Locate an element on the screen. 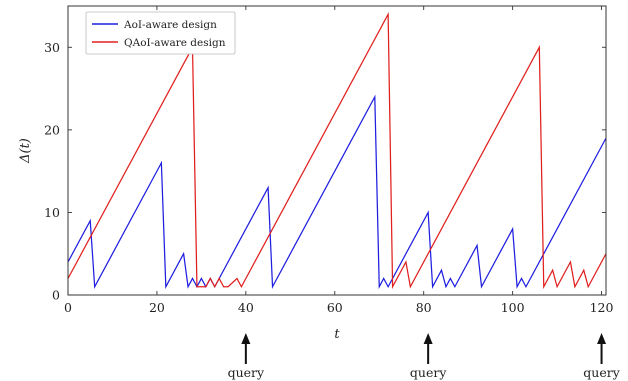 This screenshot has width=628, height=381. legend-label-1: AoI-aware design is located at coordinates (170, 25).